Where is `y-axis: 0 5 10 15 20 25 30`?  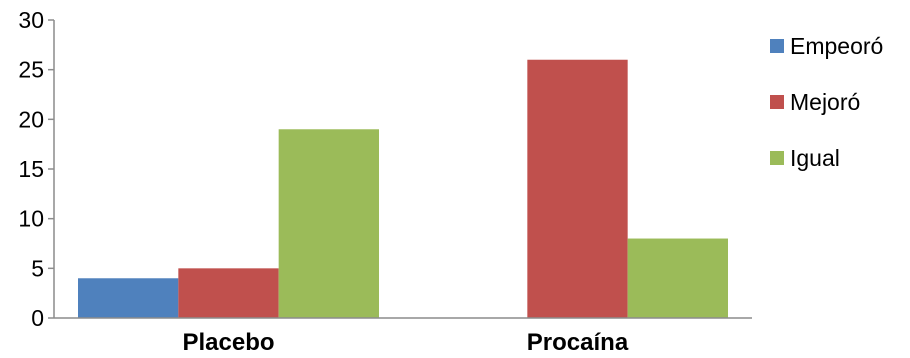 y-axis: 0 5 10 15 20 25 30 is located at coordinates (36, 169).